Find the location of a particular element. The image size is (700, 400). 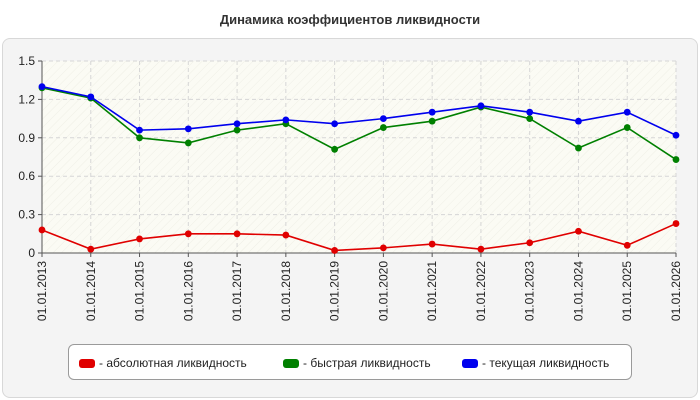

x-tick-label: 01.01.2020 is located at coordinates (383, 291).